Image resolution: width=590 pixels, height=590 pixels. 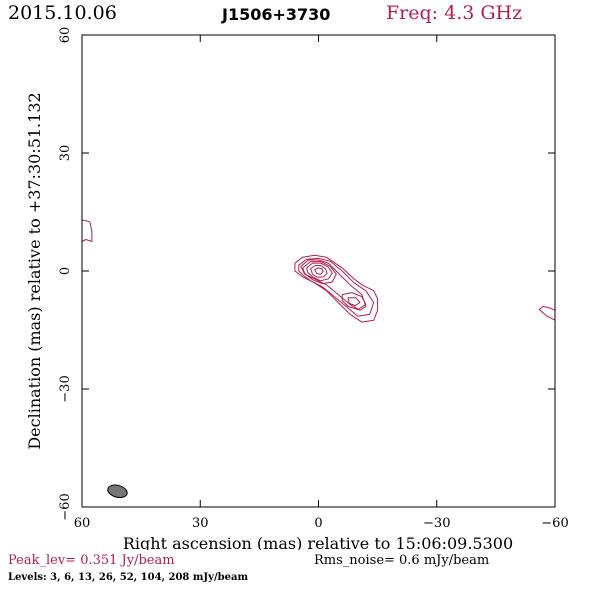 I want to click on x-tick-label: 30, so click(x=200, y=523).